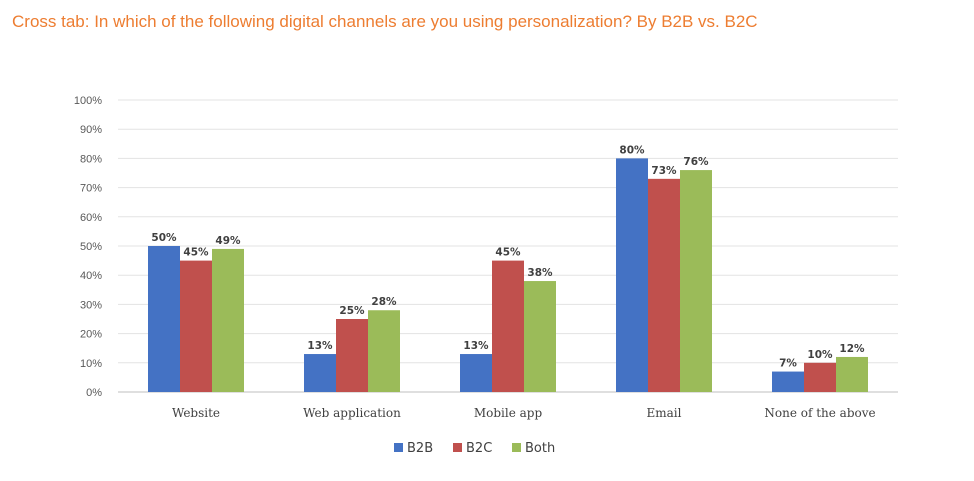 Image resolution: width=974 pixels, height=481 pixels. I want to click on y-tick-label: 10%, so click(91, 364).